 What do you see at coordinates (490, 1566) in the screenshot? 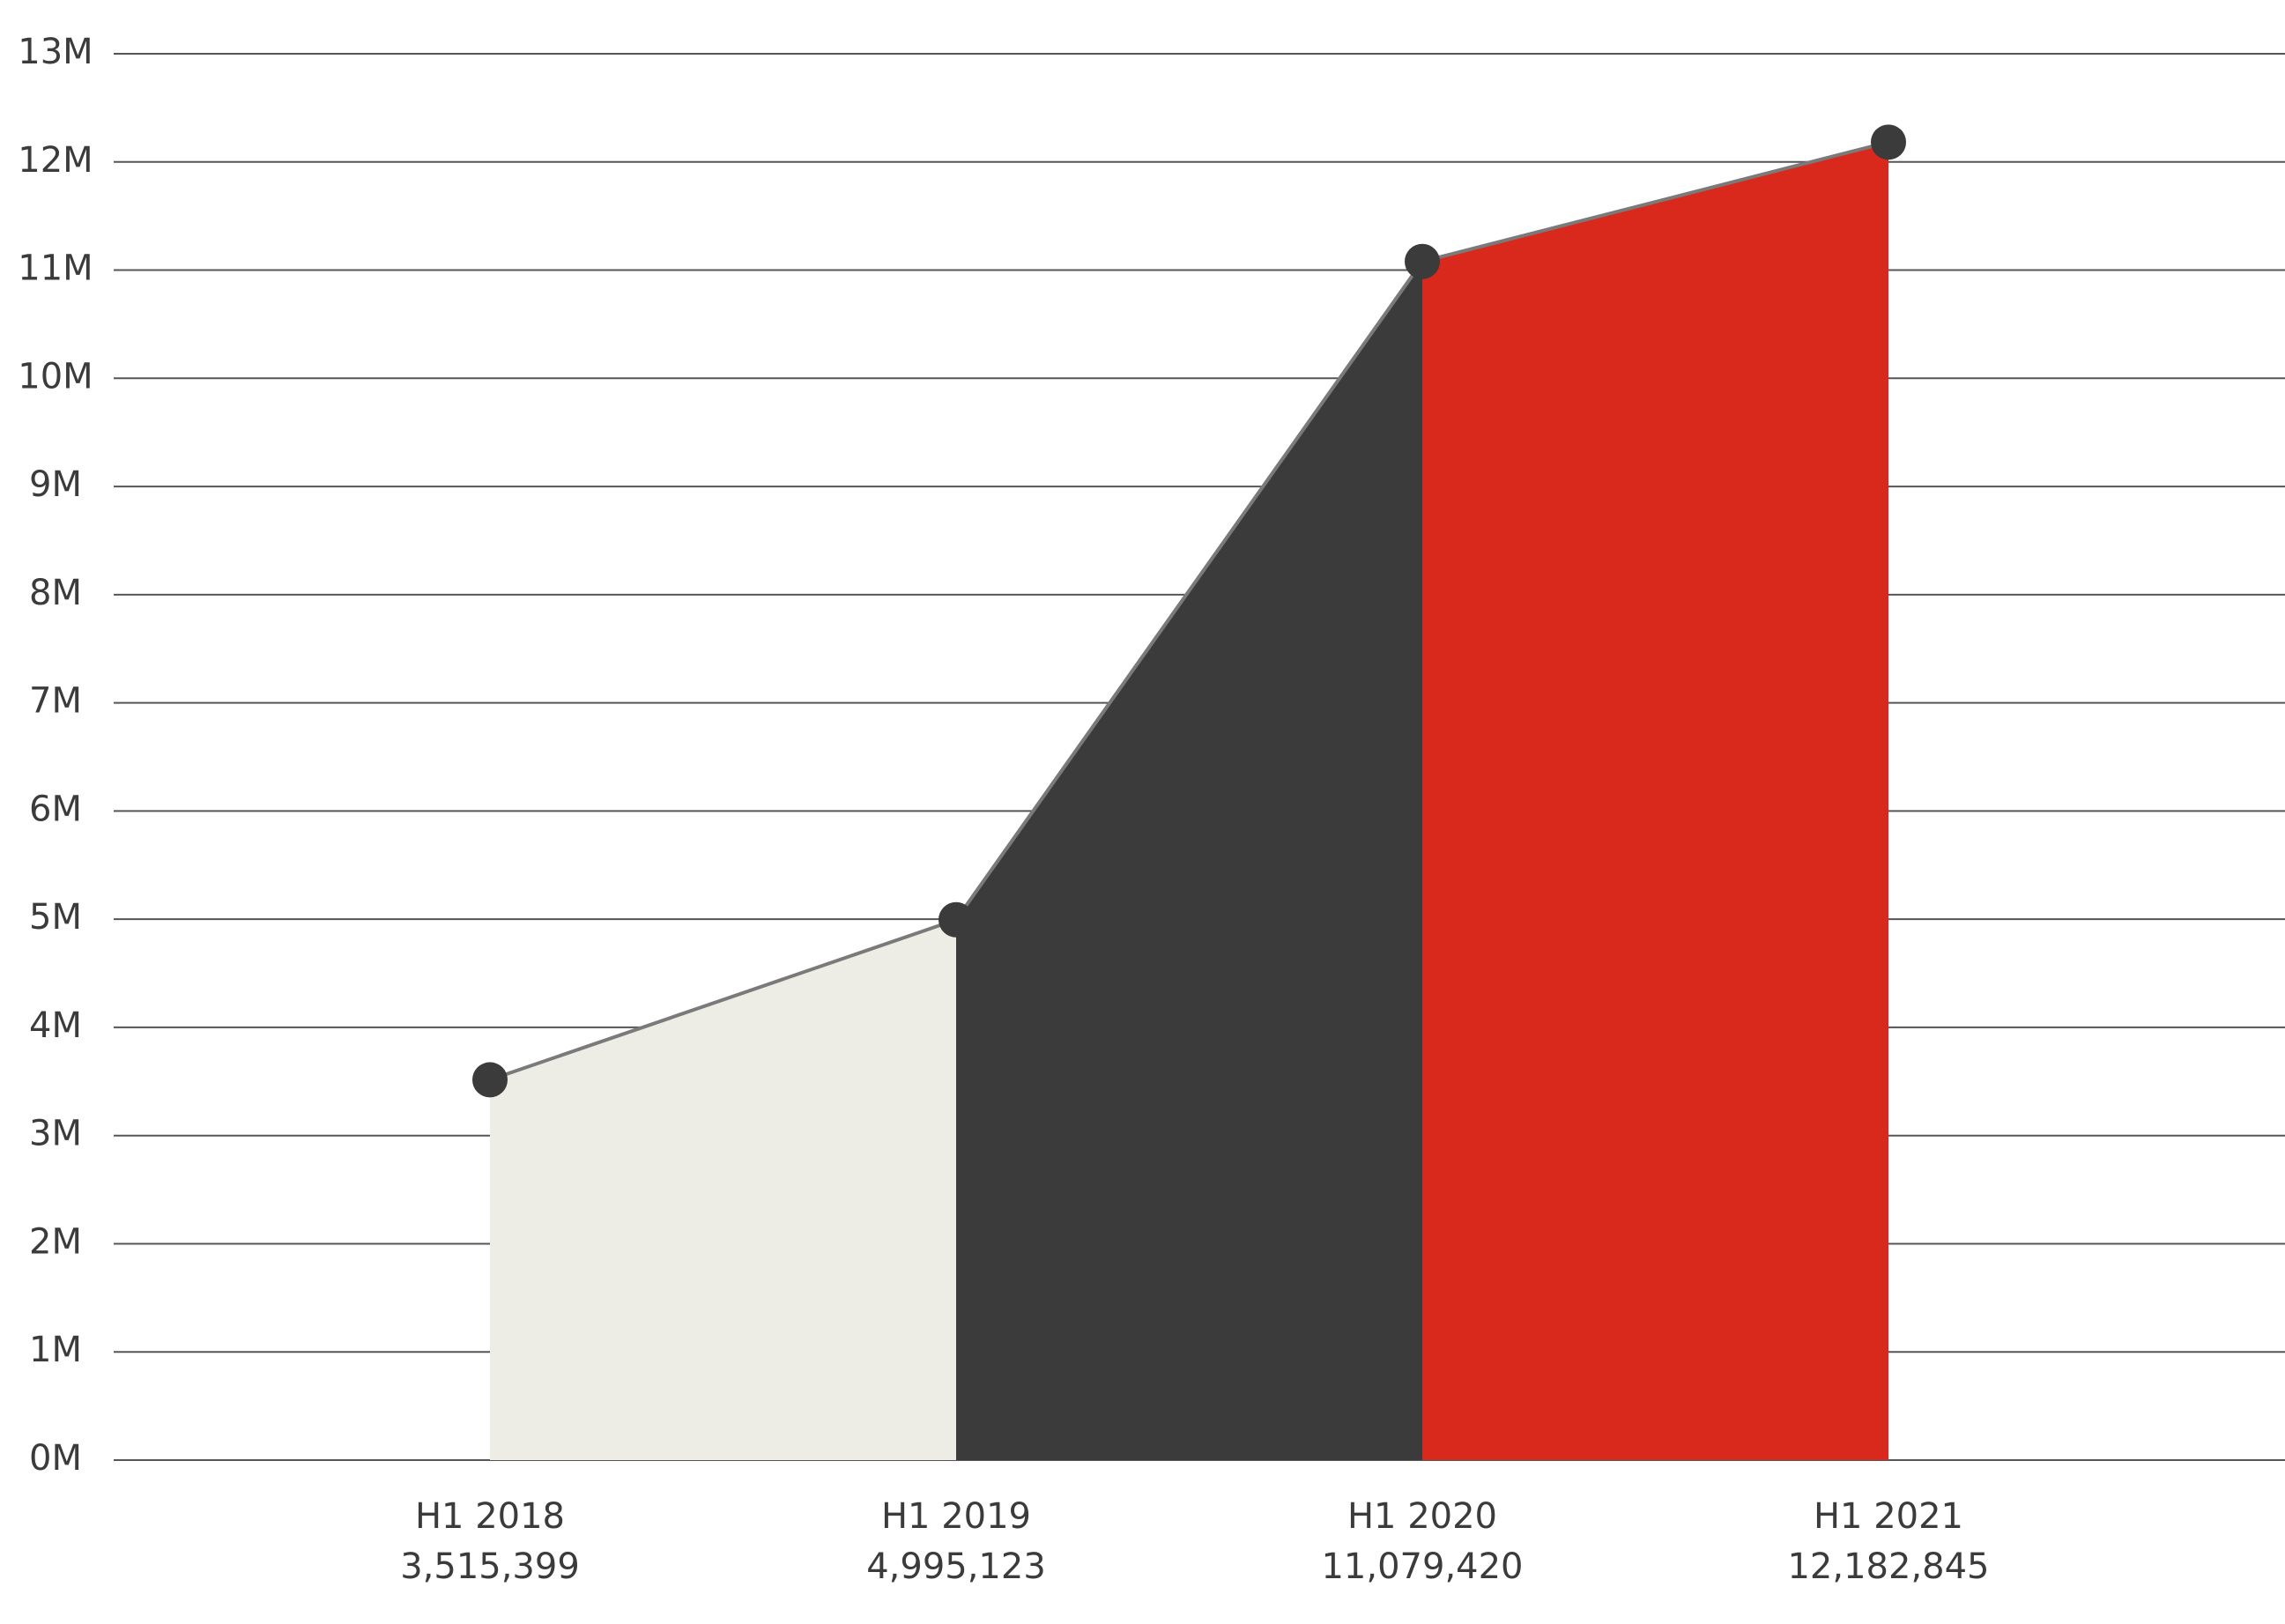
I see `value-label: 3,515,399` at bounding box center [490, 1566].